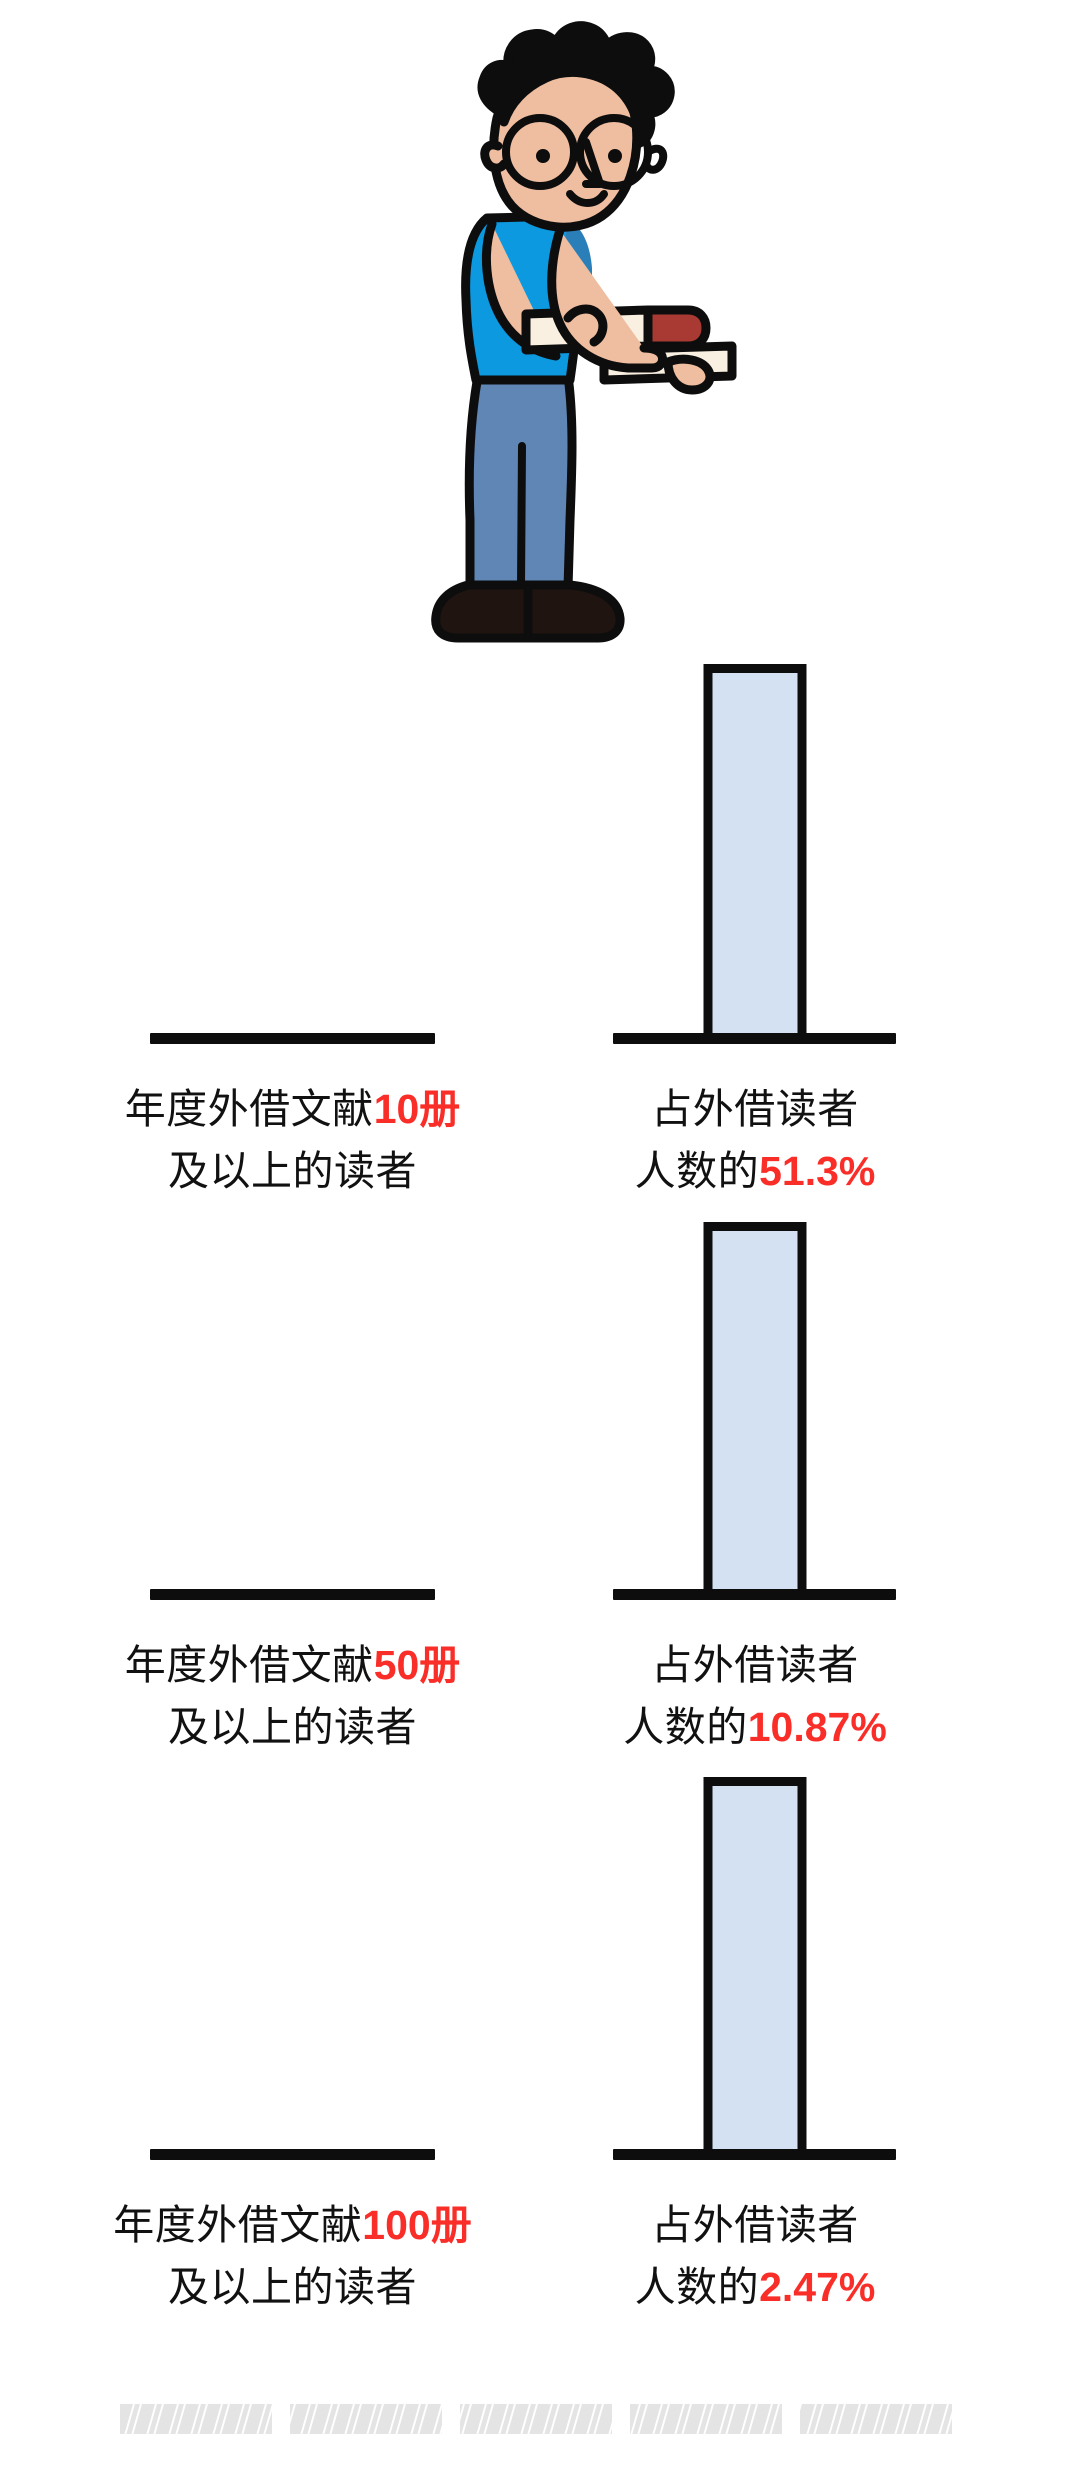 This screenshot has height=2474, width=1080. Describe the element at coordinates (817, 2287) in the screenshot. I see `percent-value: 2.47%` at that location.